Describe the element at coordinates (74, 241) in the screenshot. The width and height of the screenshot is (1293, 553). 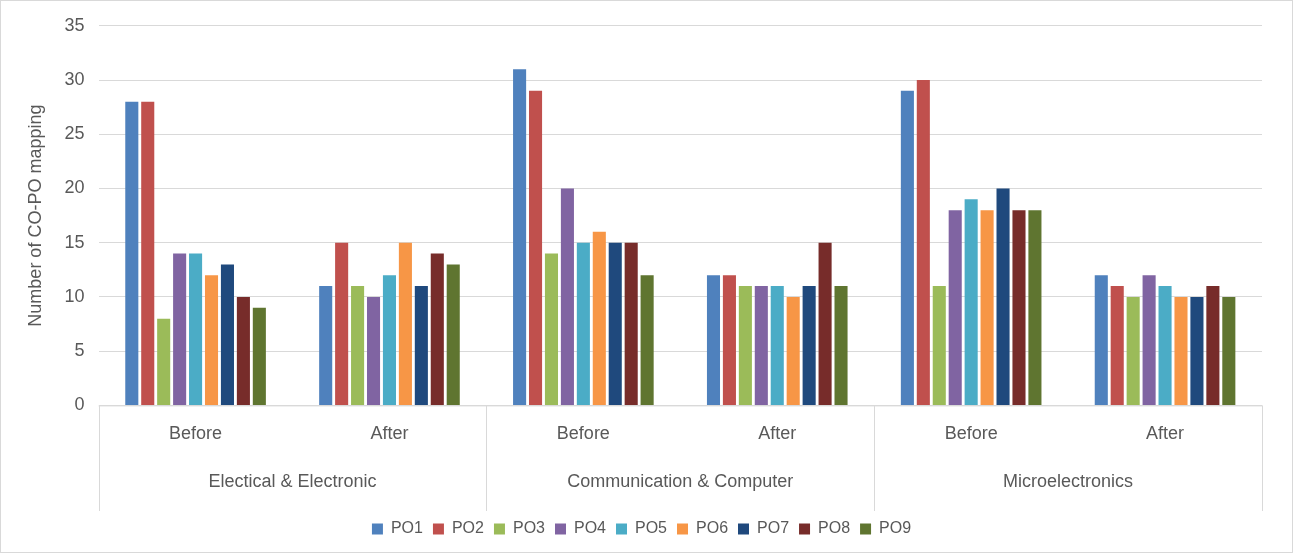
I see `y-tick-label: 15` at that location.